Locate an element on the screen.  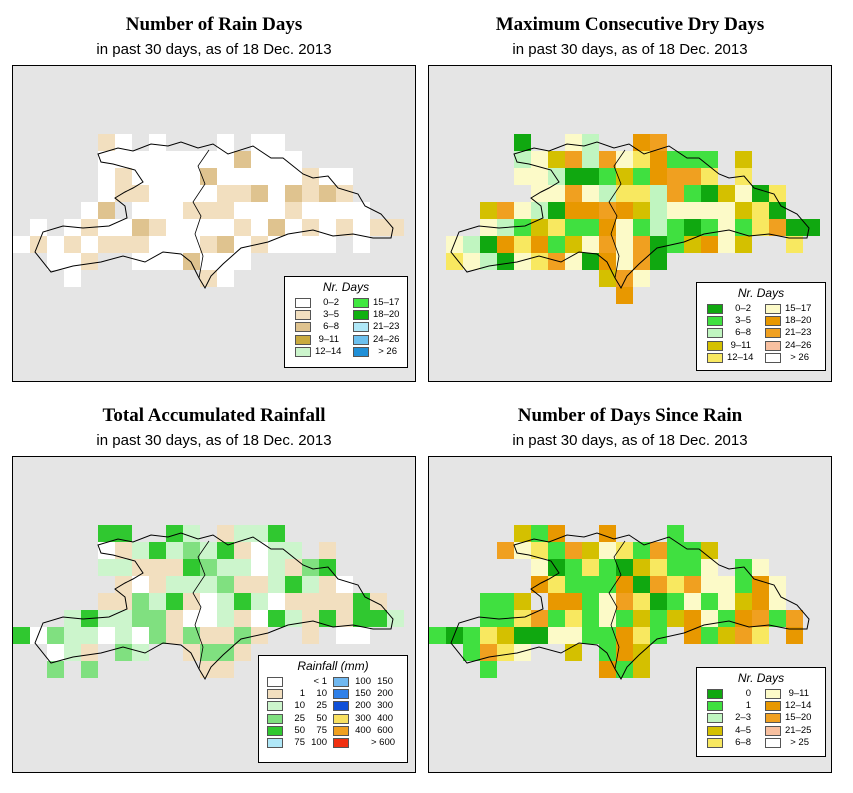
legend-label: 6–8 is located at coordinates (743, 333).